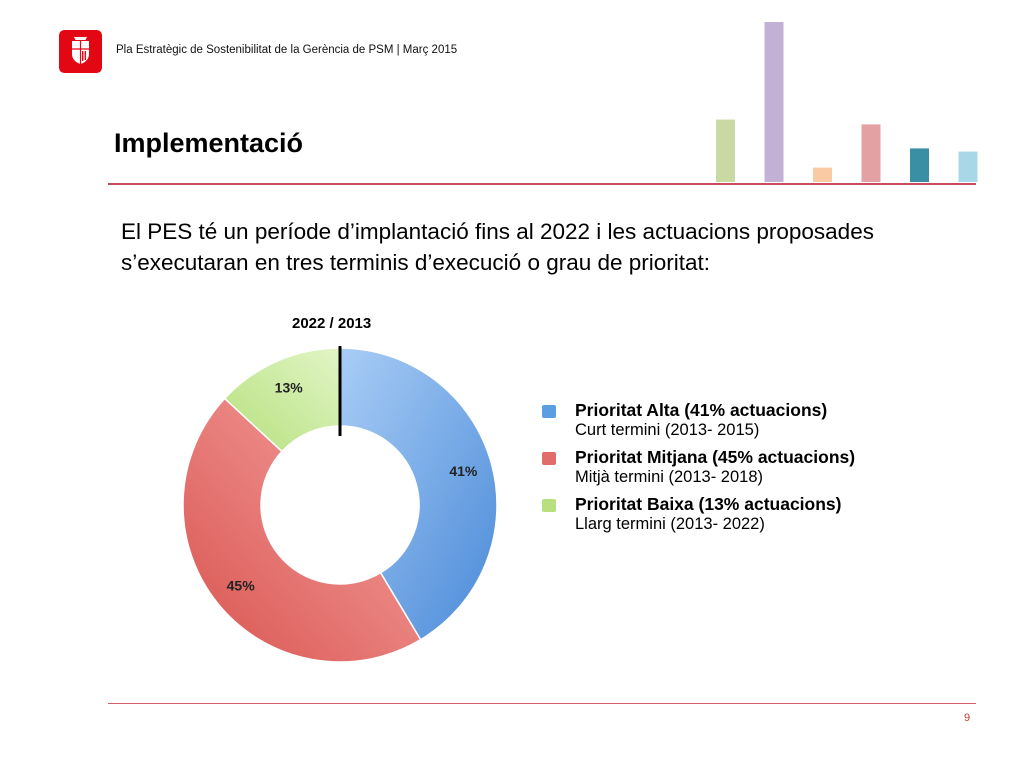  What do you see at coordinates (669, 477) in the screenshot?
I see `legend-sublabel: Mitjà termini (2013- 2018)` at bounding box center [669, 477].